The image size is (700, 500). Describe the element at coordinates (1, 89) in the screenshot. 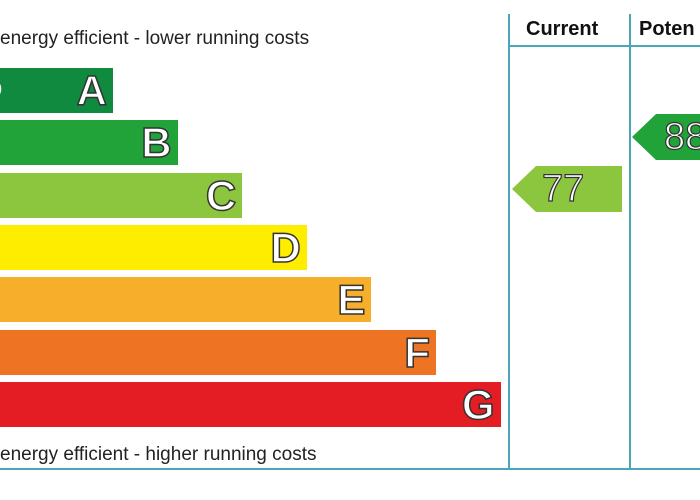

I see `band-range-label: us)` at that location.